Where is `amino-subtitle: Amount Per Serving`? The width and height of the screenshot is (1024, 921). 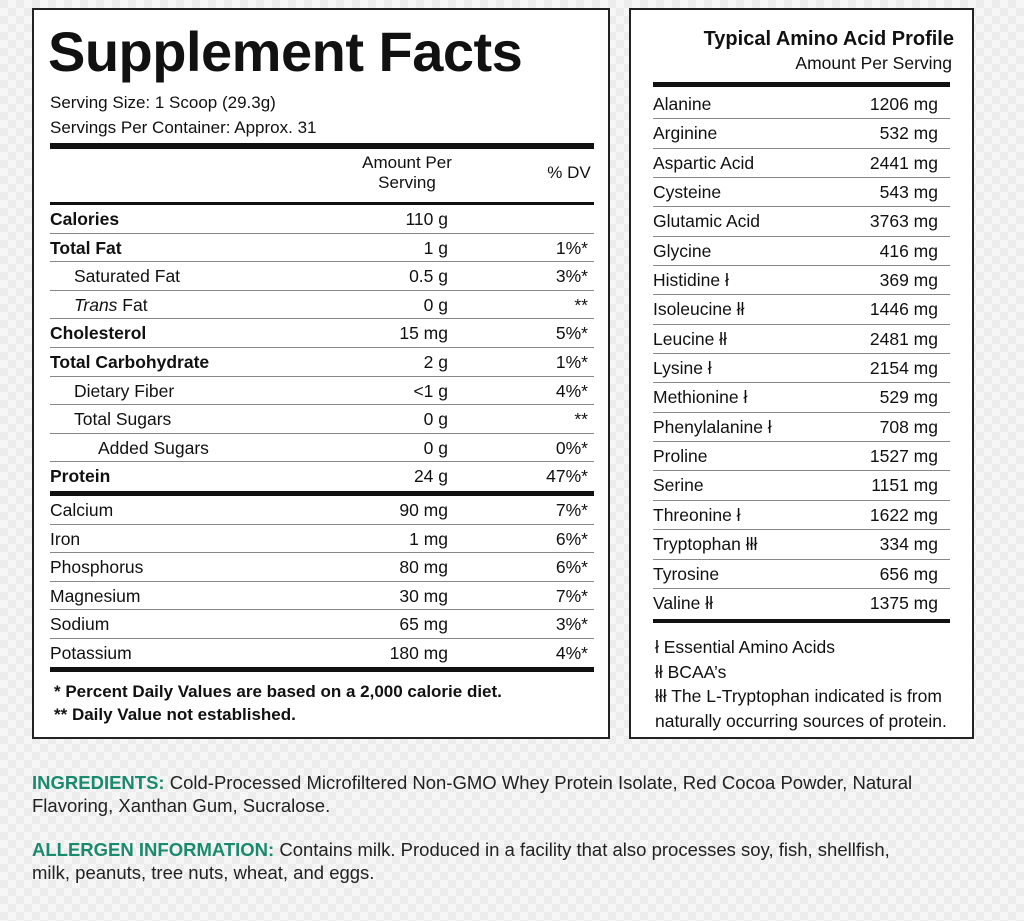 amino-subtitle: Amount Per Serving is located at coordinates (873, 63).